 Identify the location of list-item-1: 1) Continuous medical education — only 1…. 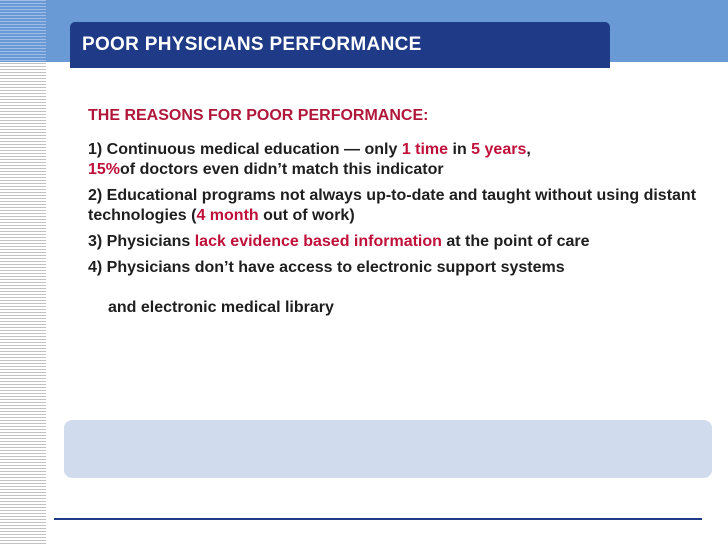
(398, 160).